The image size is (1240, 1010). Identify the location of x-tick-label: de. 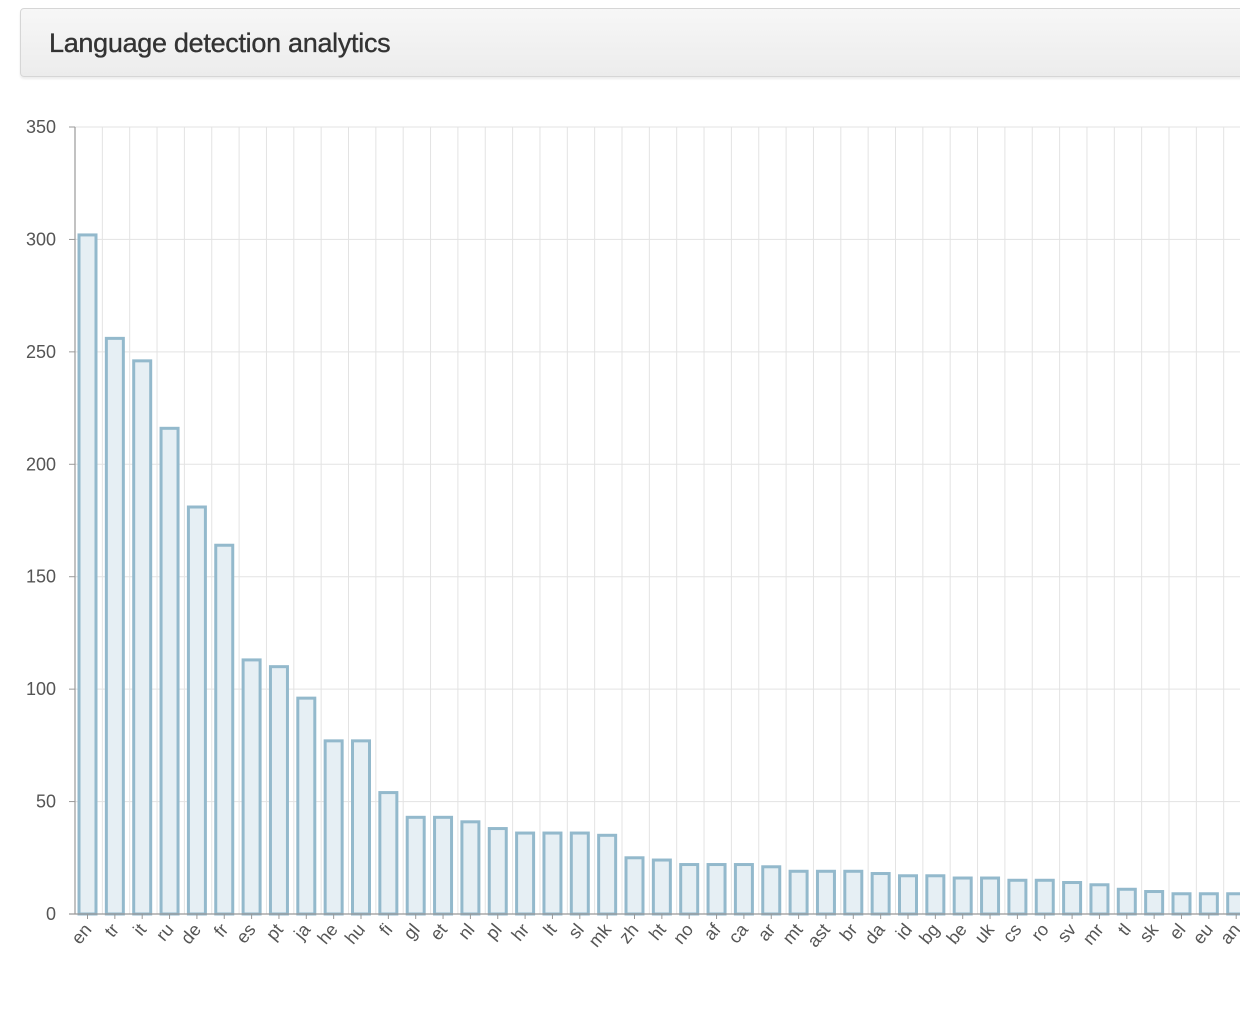
(191, 934).